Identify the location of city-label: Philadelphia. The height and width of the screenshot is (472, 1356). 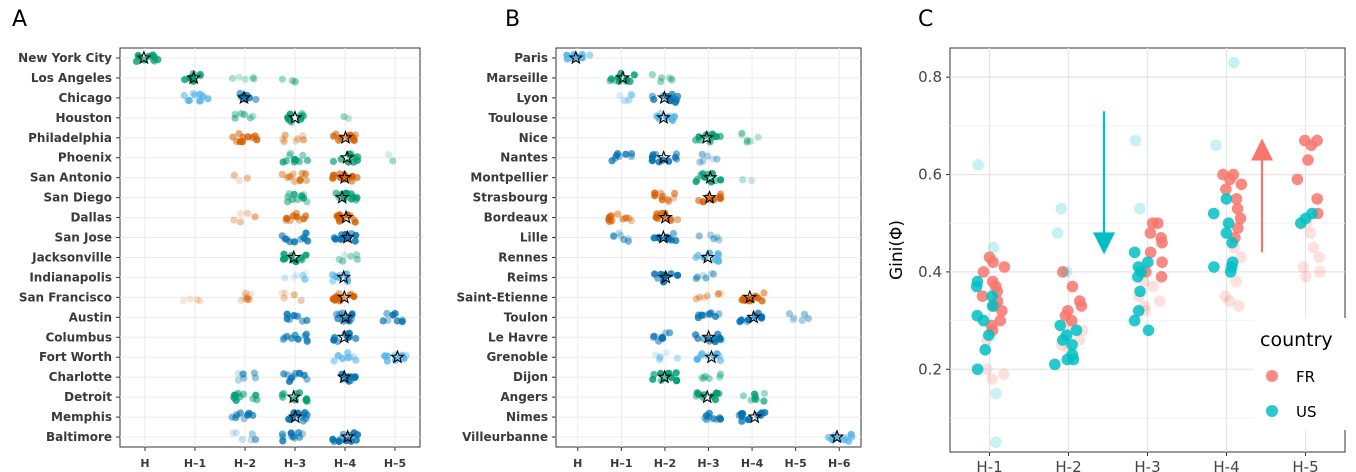
(70, 138).